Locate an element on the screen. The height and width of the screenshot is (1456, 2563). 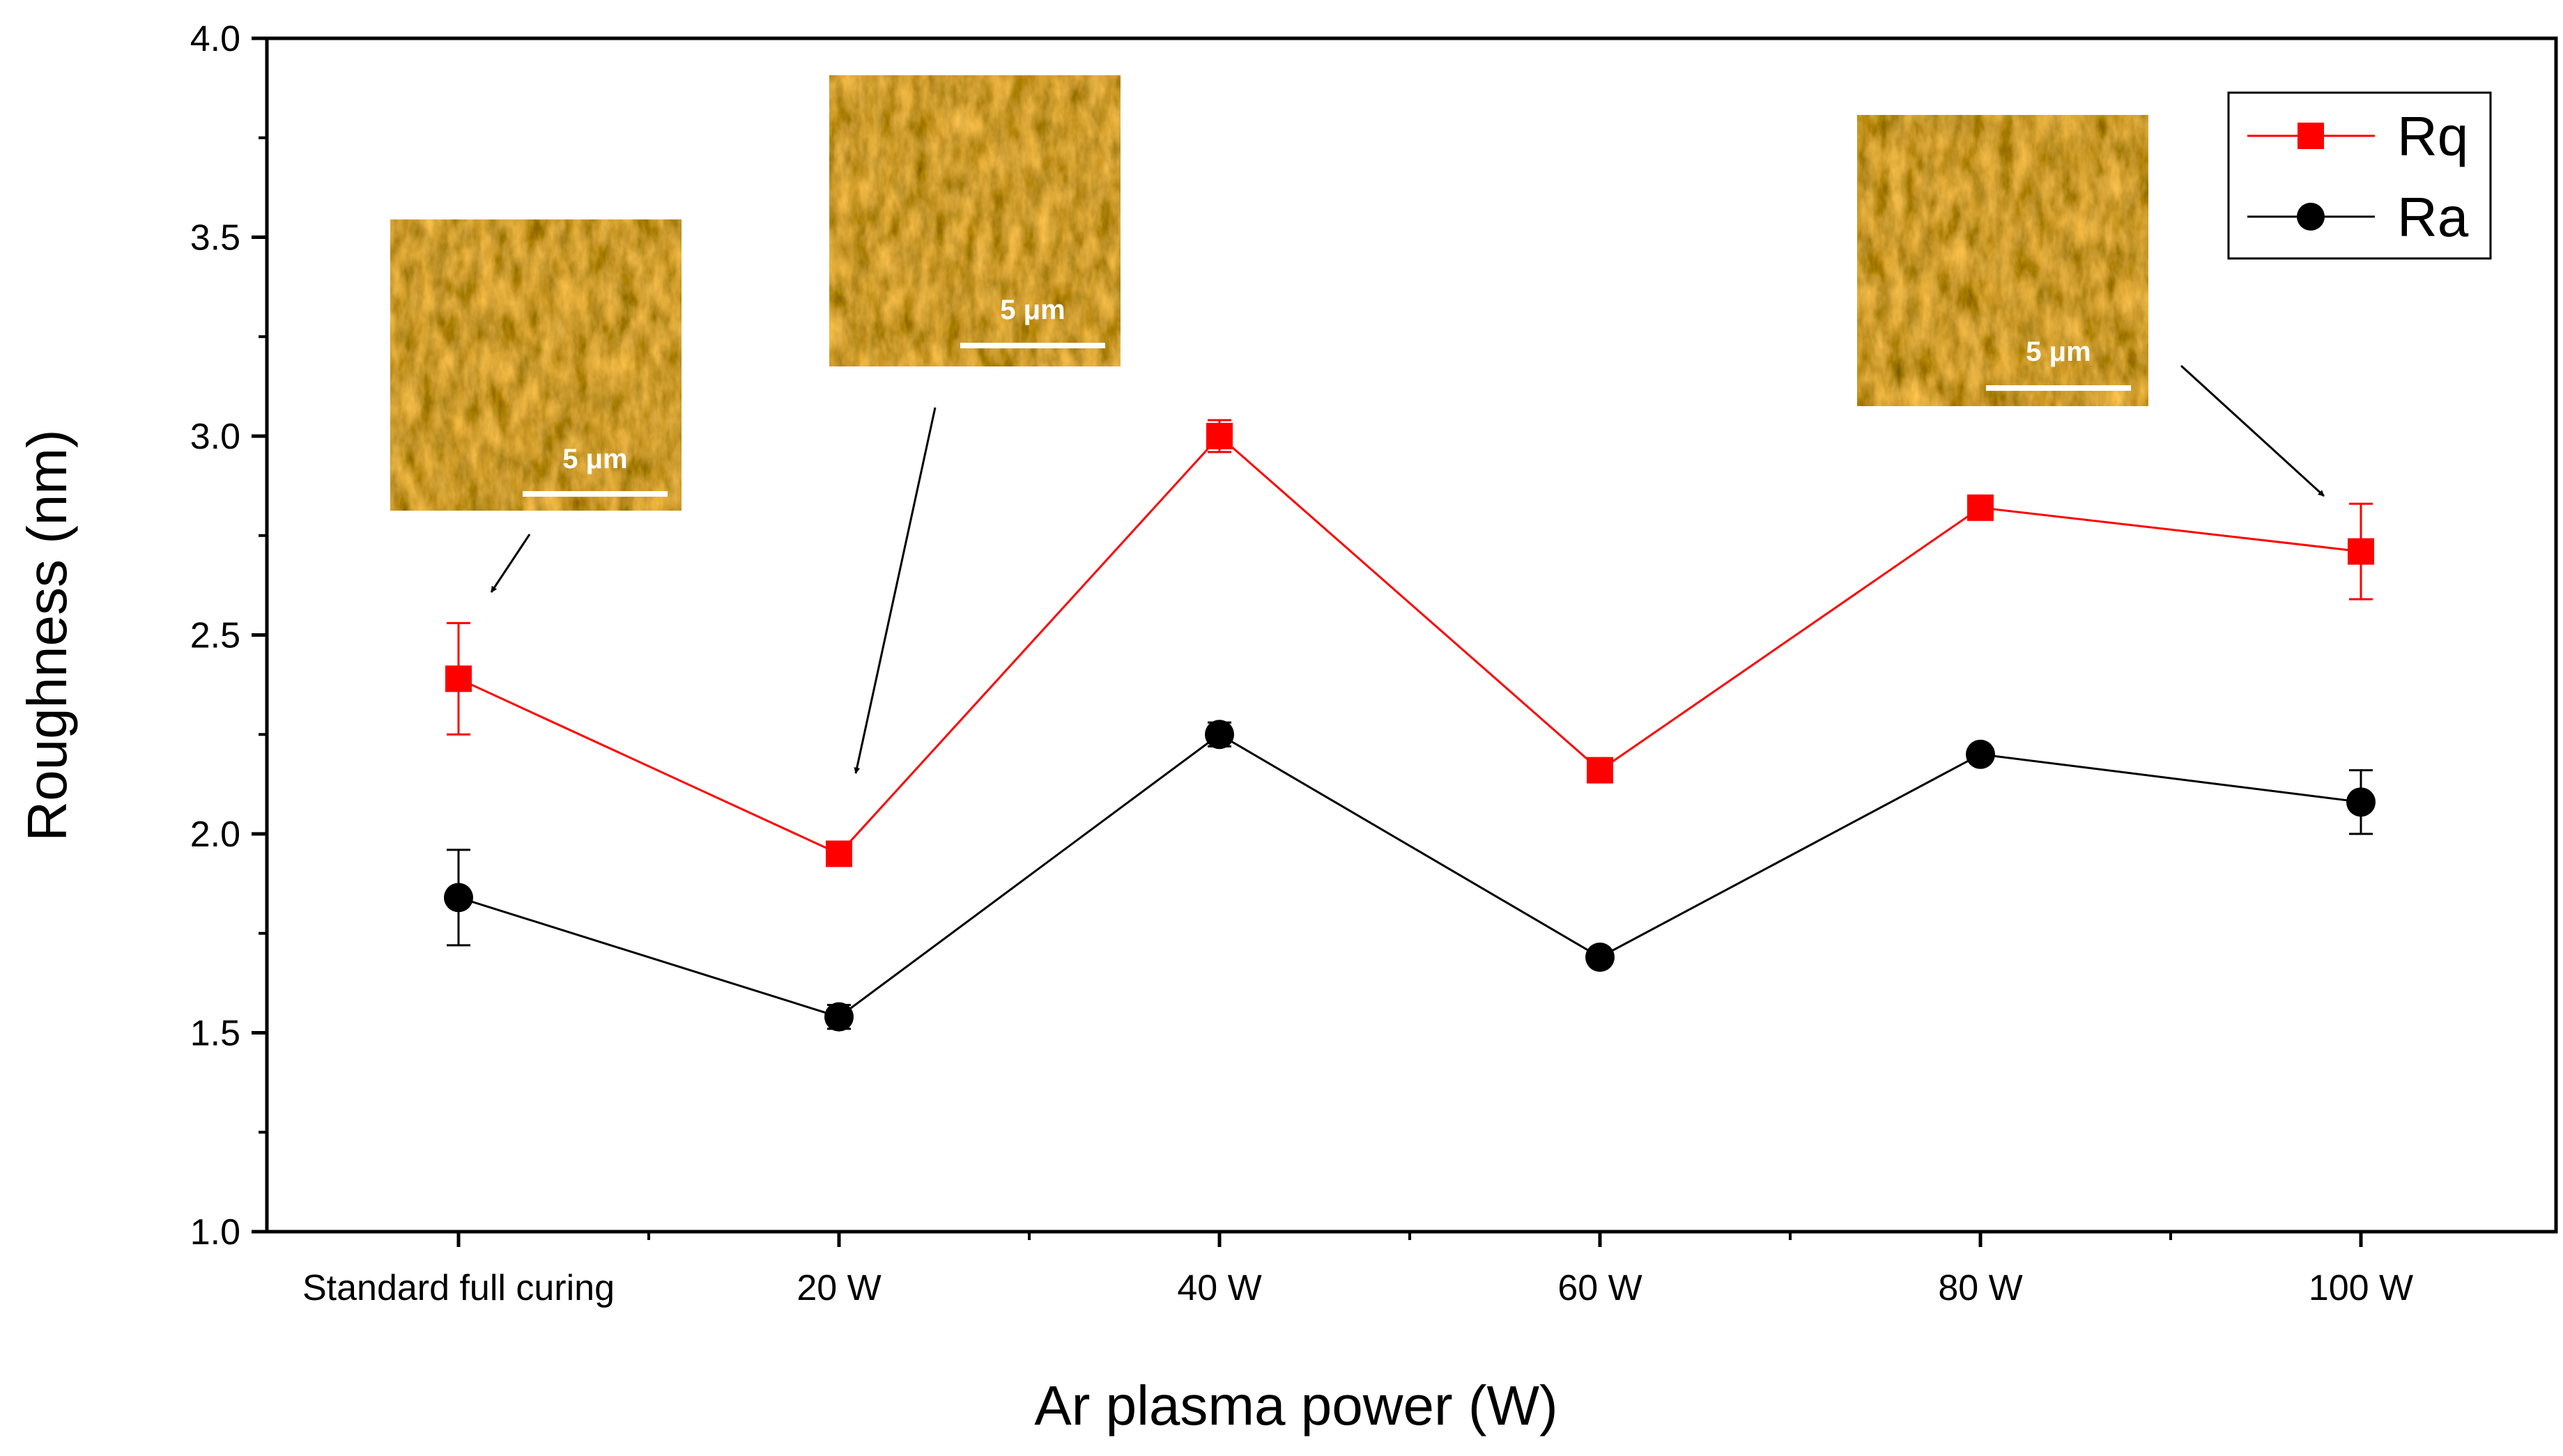
legend: Rq Ra is located at coordinates (2359, 175).